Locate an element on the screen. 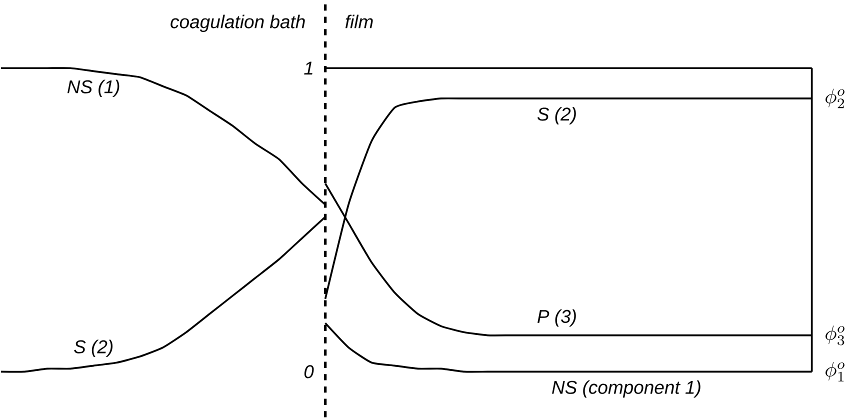  text: $\phi^{o}_{1}$ is located at coordinates (835, 372).